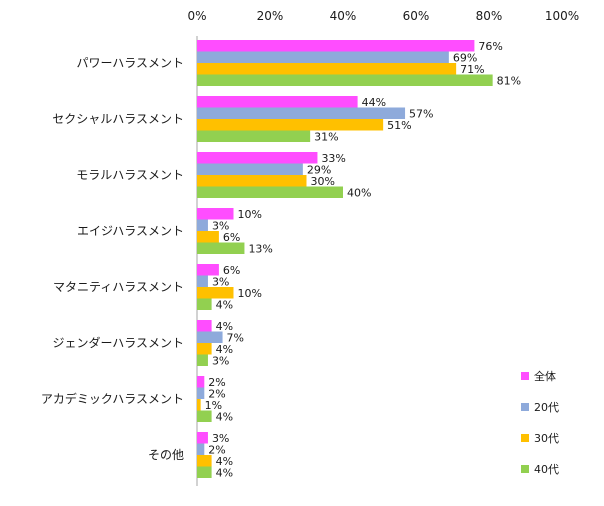 The image size is (604, 506). I want to click on legend-label: 20代, so click(546, 407).